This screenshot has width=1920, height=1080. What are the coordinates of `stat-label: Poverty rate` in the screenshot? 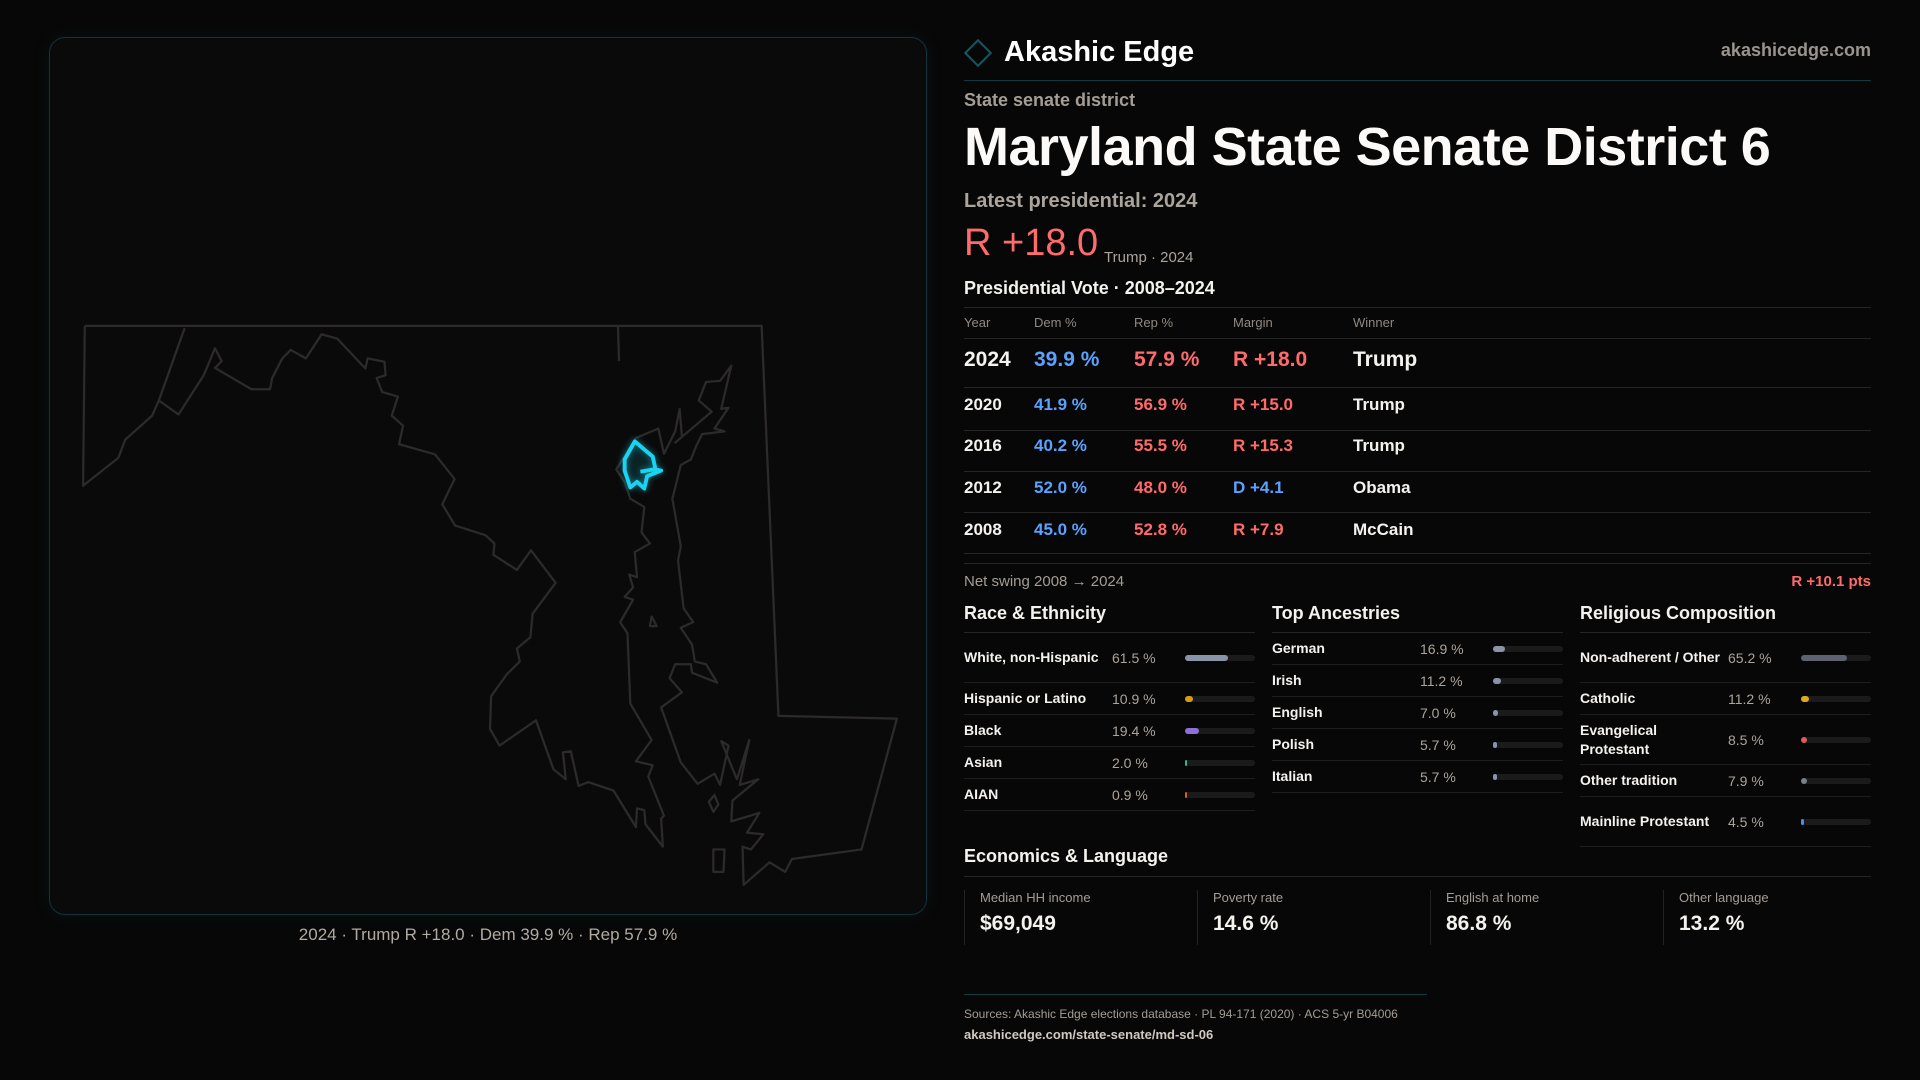 It's located at (1248, 897).